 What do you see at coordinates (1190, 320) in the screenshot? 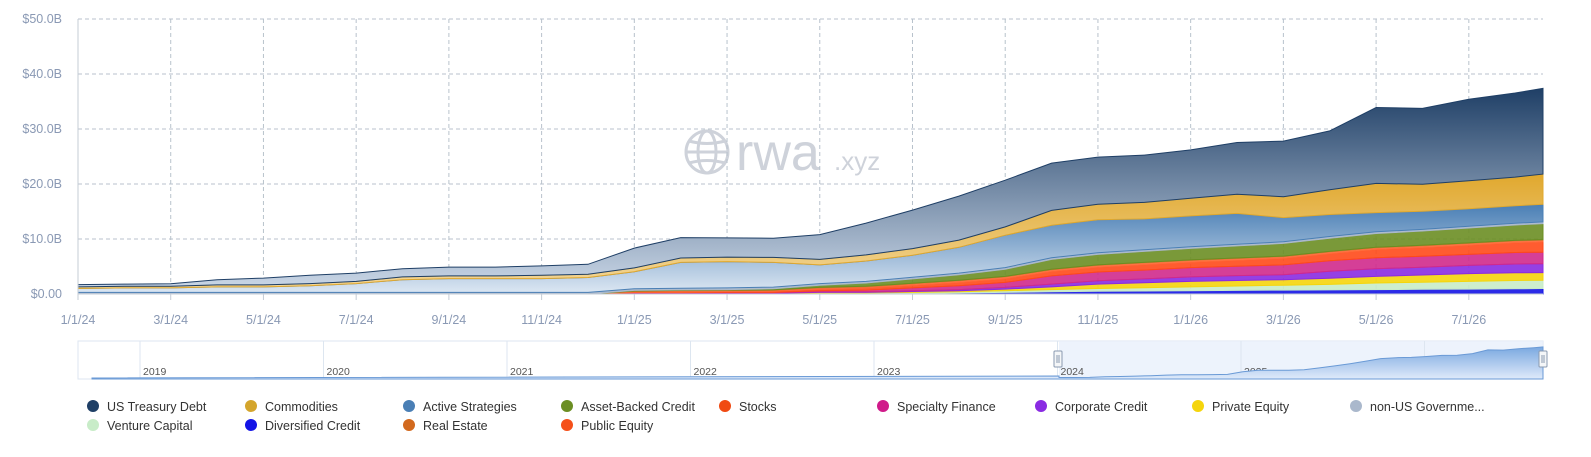
I see `x-tick-label: 1/1/26` at bounding box center [1190, 320].